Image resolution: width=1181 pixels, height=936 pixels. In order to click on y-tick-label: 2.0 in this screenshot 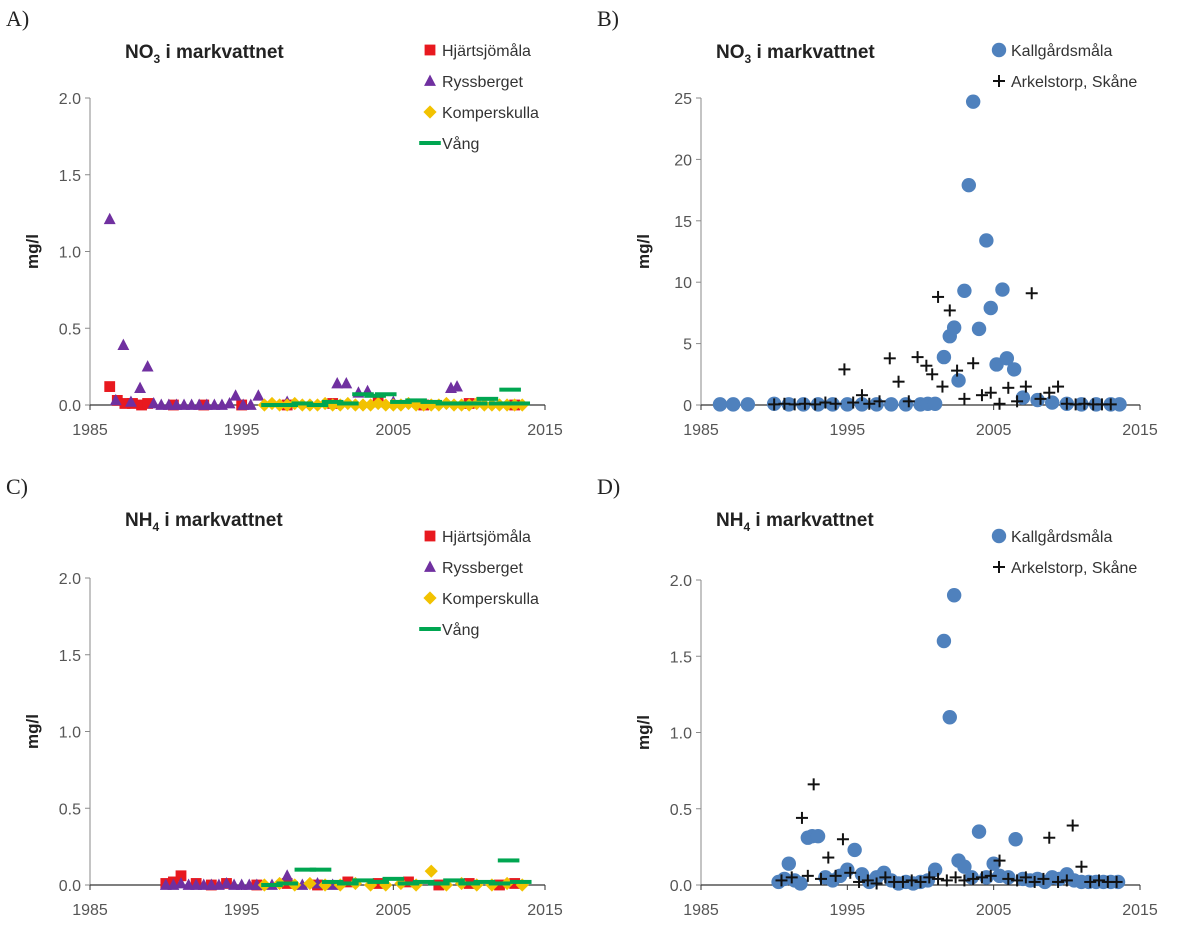, I will do `click(70, 99)`.